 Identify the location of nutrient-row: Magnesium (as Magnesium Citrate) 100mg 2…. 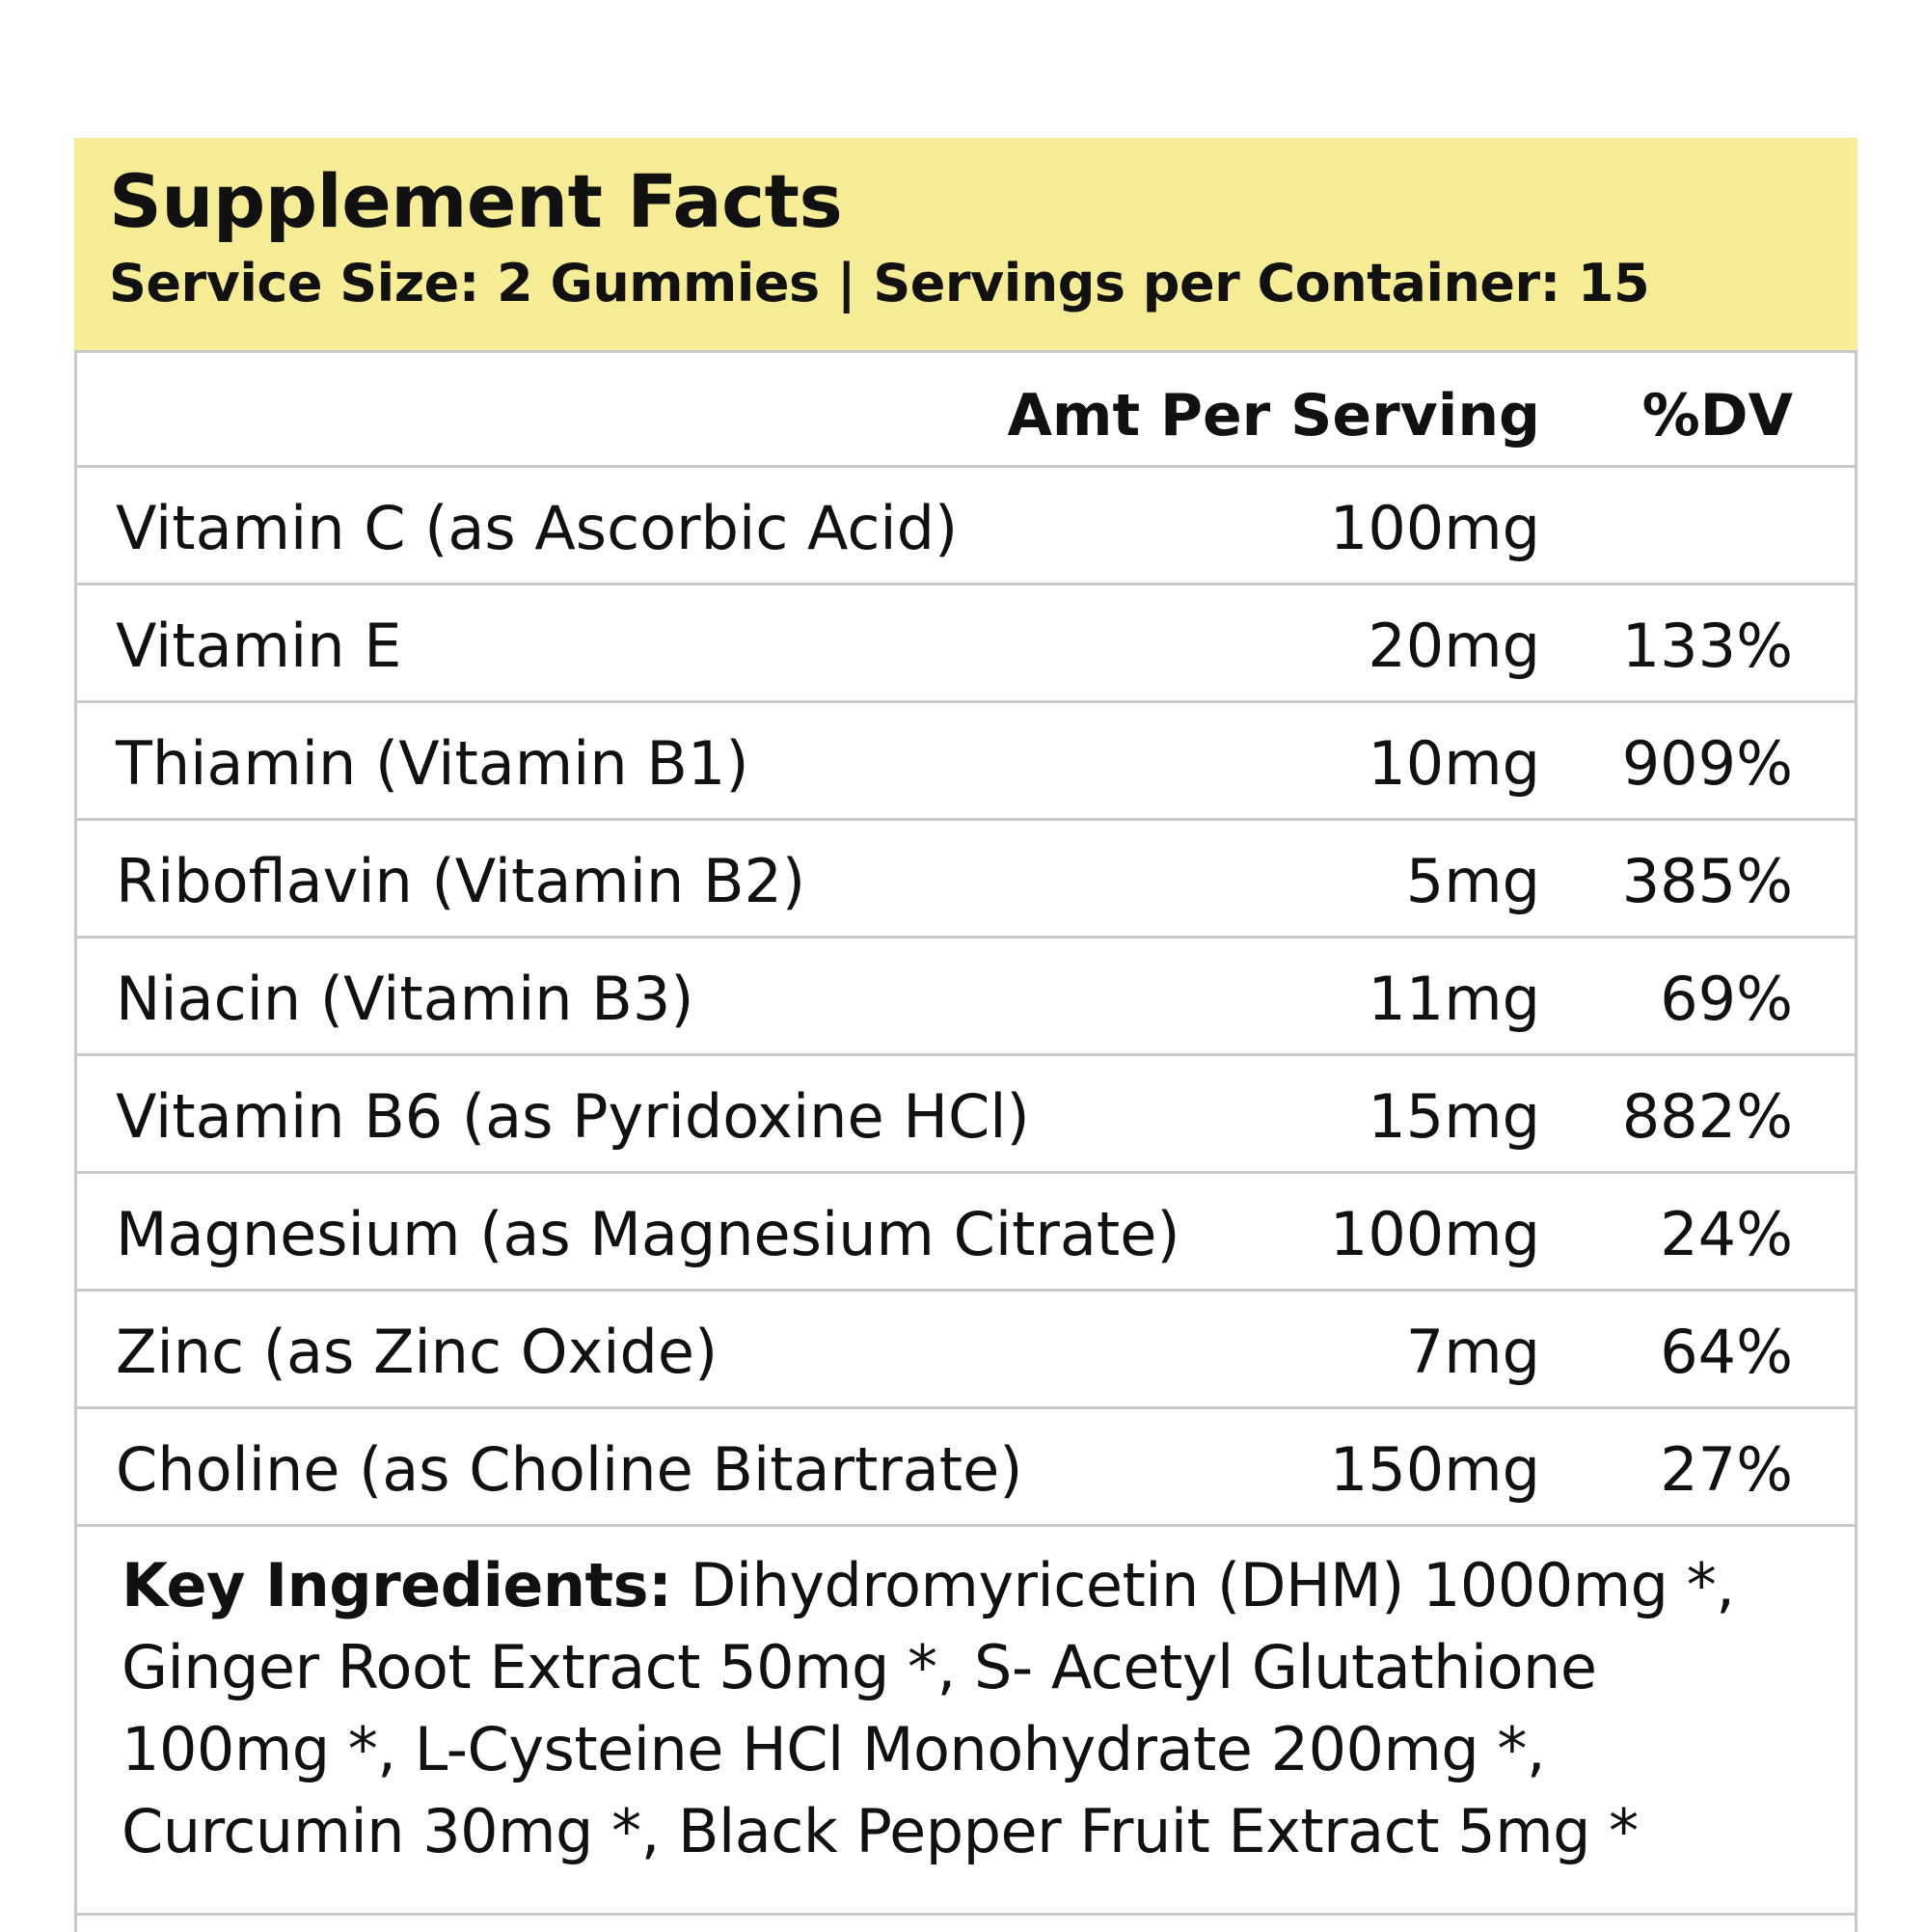
(966, 1233).